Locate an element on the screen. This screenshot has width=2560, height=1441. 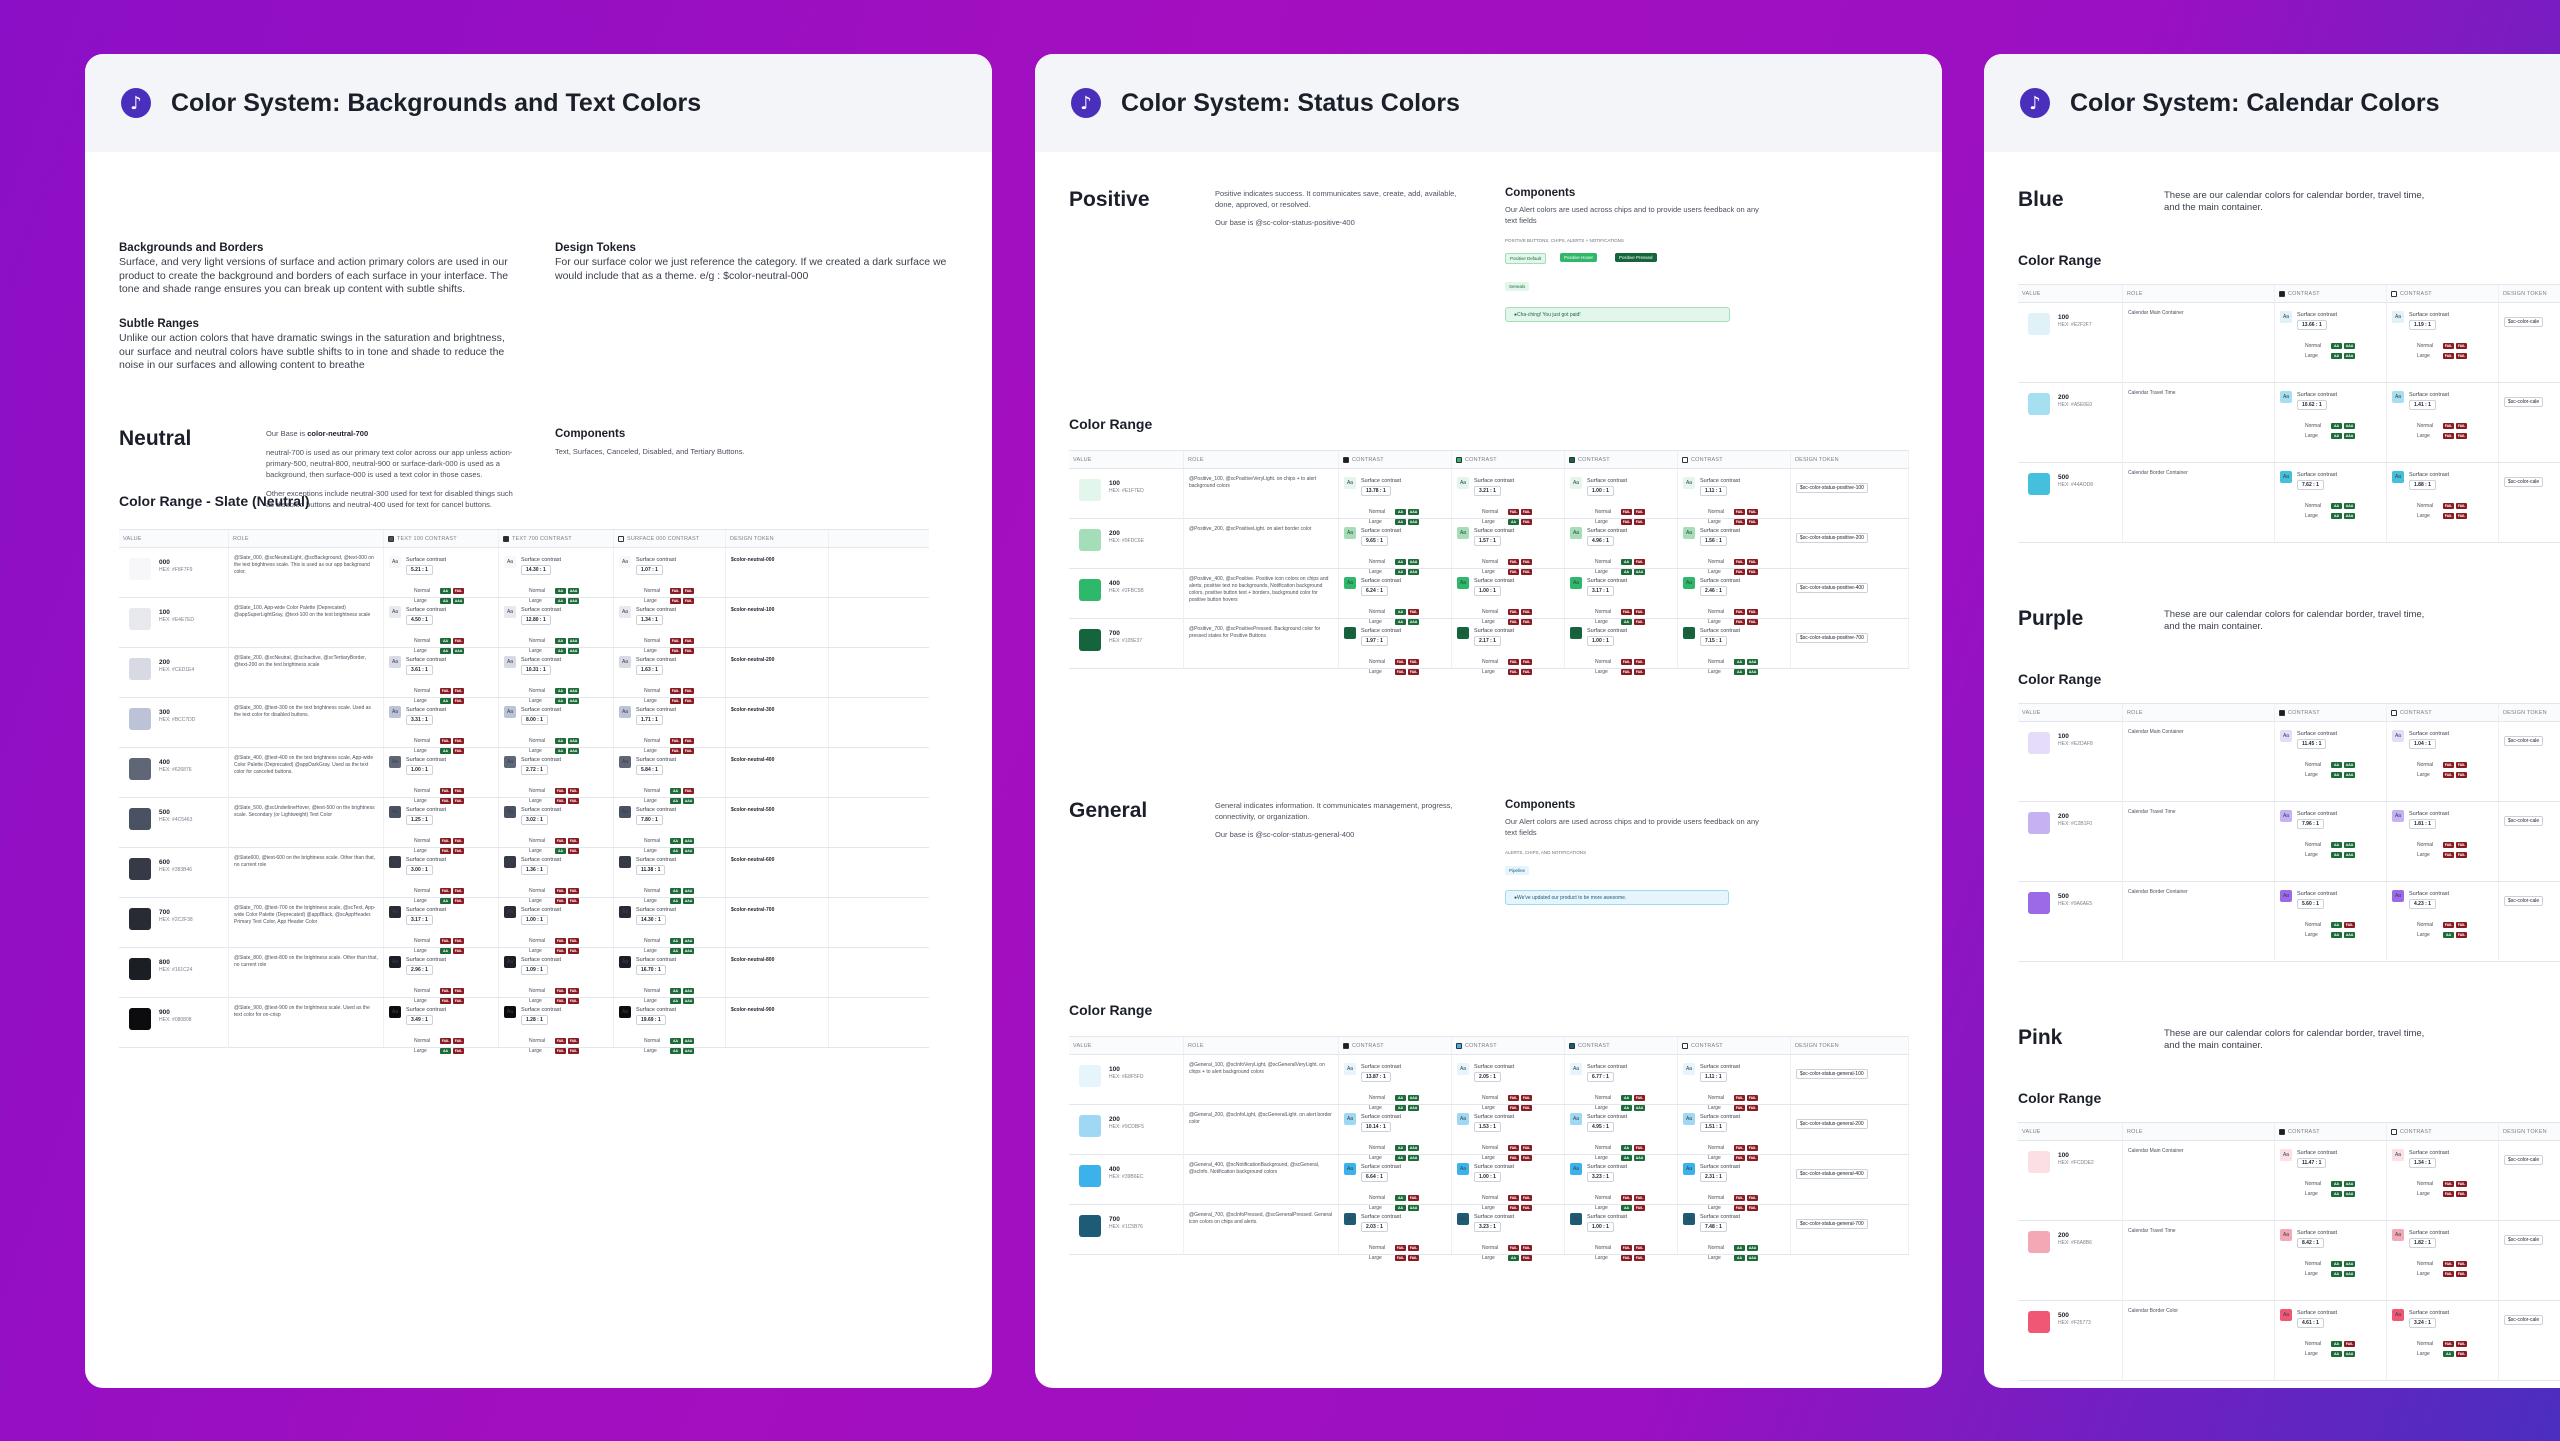
hex-value: HEX: #E8F5FD is located at coordinates (1126, 1077).